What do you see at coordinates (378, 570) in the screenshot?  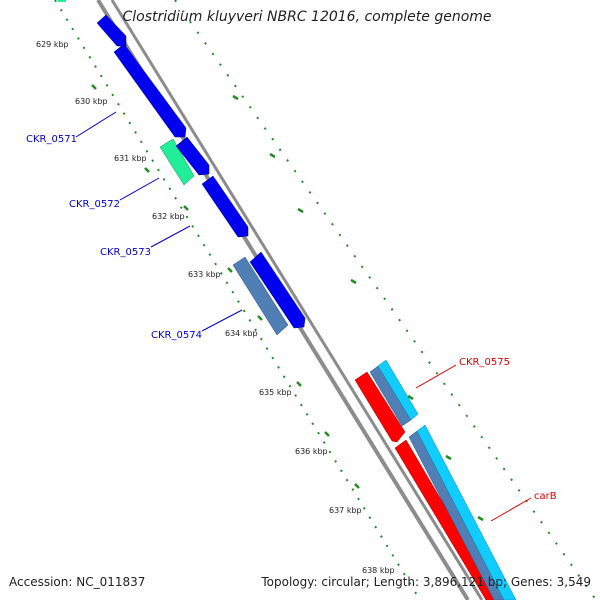 I see `kbp-label: 638 kbp` at bounding box center [378, 570].